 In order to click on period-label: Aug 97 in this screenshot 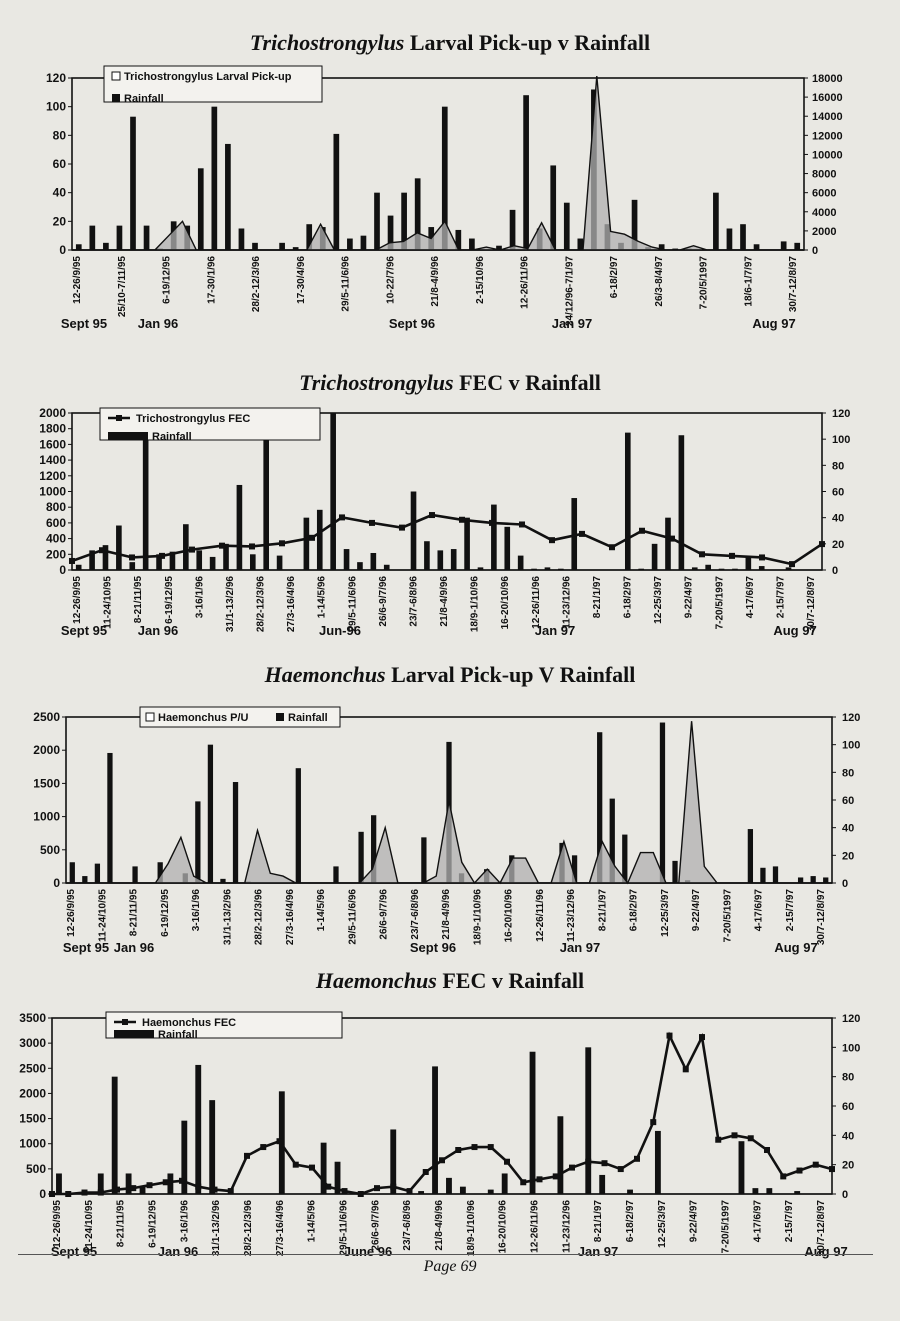, I will do `click(825, 1251)`.